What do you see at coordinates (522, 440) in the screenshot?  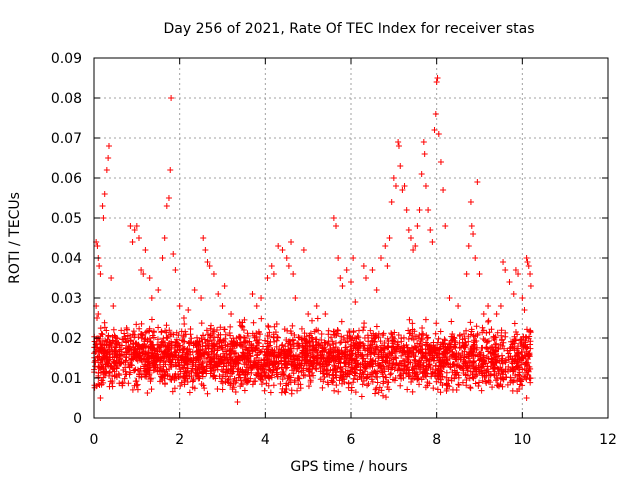 I see `x-tick-label: 10` at bounding box center [522, 440].